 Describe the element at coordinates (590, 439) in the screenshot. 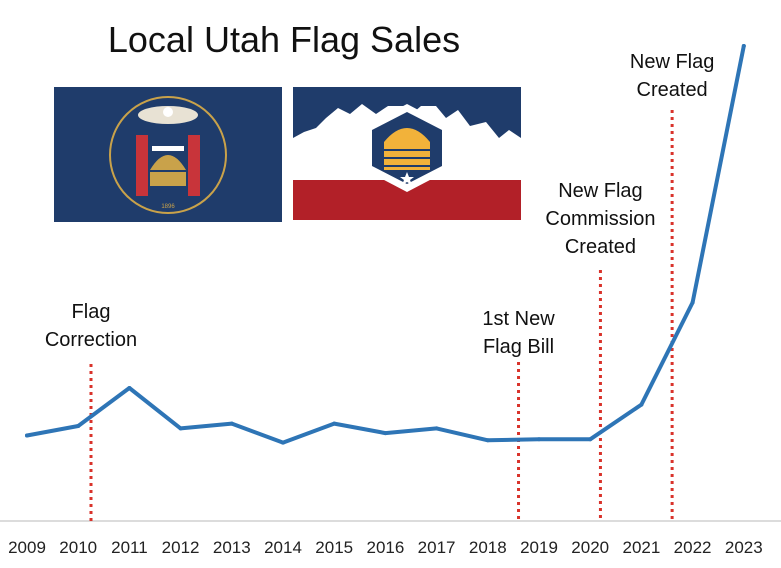

I see `data-point-2020` at that location.